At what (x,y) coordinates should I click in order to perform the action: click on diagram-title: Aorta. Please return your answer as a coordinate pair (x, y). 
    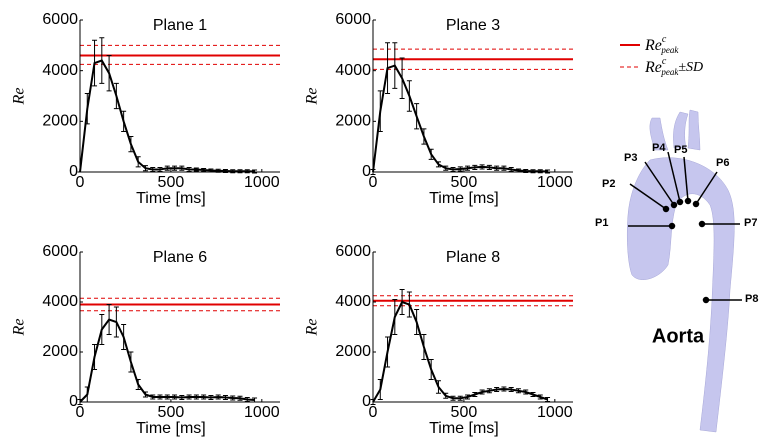
    Looking at the image, I should click on (678, 336).